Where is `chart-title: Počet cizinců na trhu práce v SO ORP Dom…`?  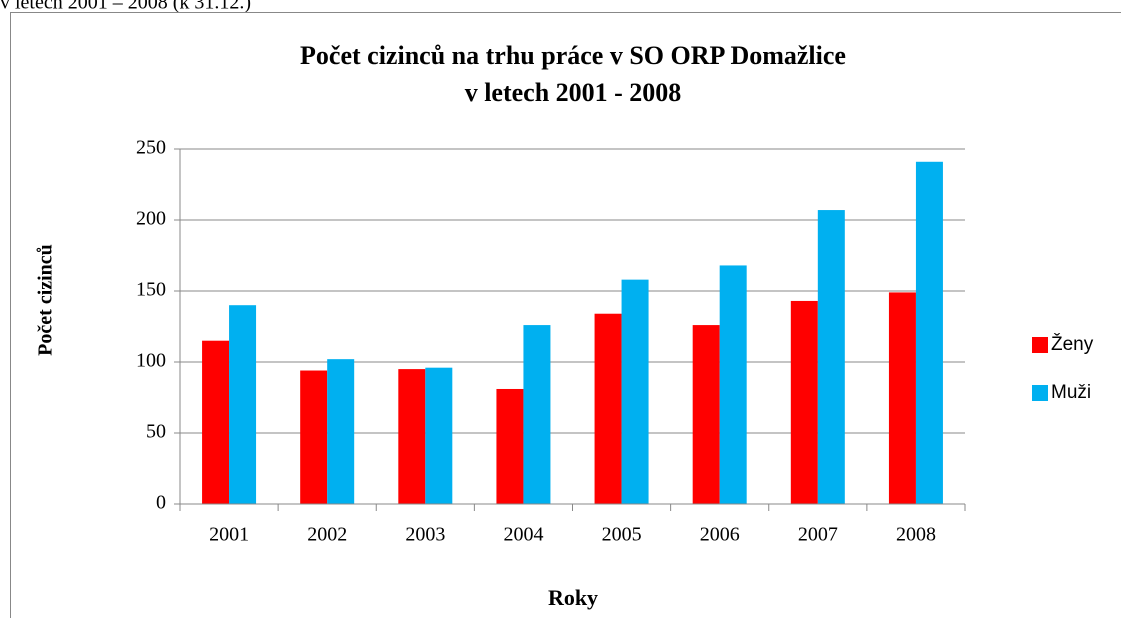
chart-title: Počet cizinců na trhu práce v SO ORP Dom… is located at coordinates (573, 55).